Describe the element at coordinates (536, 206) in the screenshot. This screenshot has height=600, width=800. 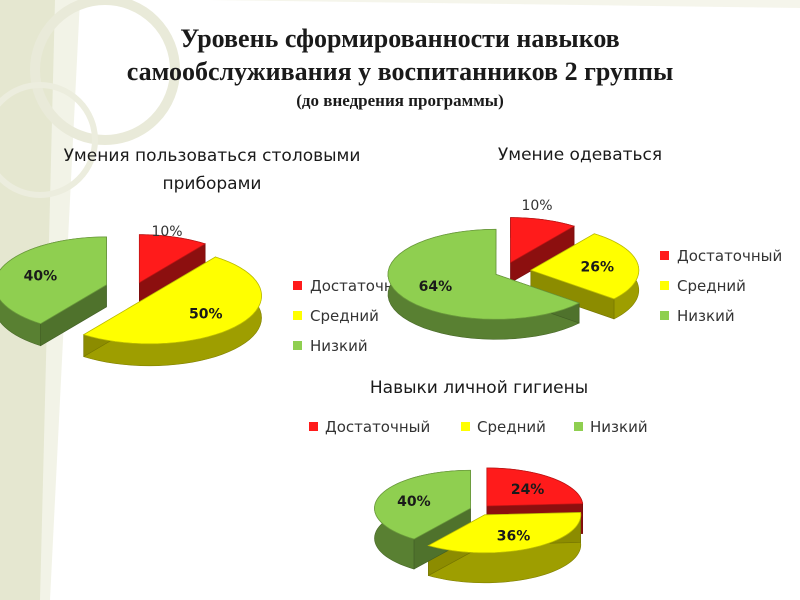
I see `chart-2-data-label-1: 10%` at that location.